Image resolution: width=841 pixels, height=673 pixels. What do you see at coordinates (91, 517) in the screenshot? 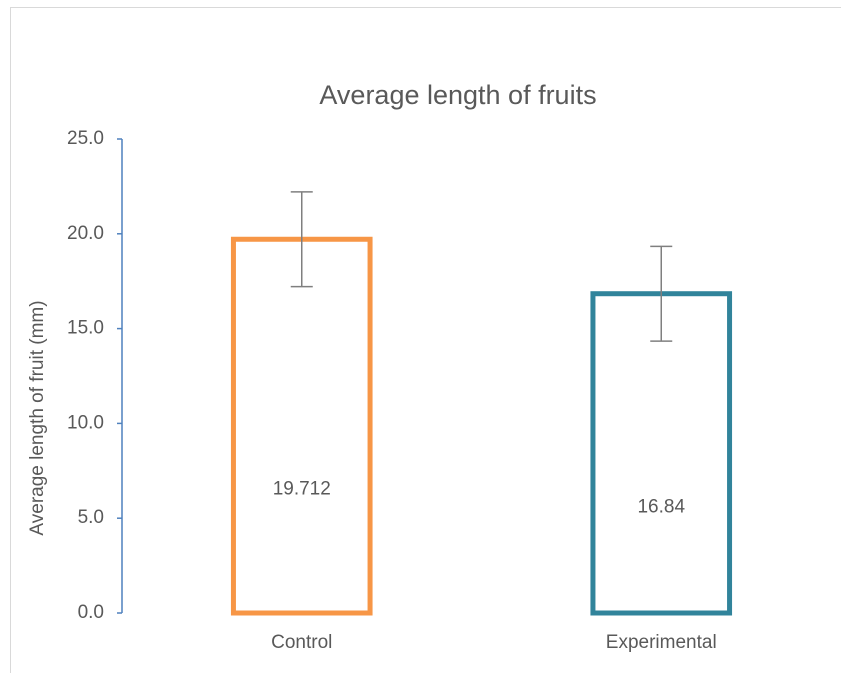
I see `y-tick-label: 5.0` at bounding box center [91, 517].